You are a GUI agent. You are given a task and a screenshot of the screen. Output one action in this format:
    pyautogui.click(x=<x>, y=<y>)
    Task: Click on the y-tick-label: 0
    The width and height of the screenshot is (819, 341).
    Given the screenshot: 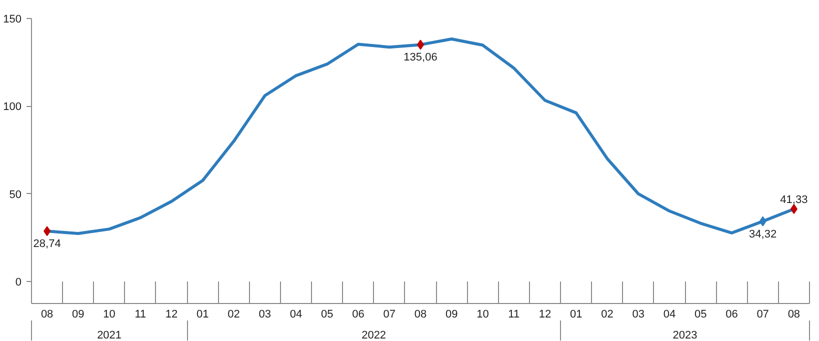 What is the action you would take?
    pyautogui.click(x=18, y=282)
    